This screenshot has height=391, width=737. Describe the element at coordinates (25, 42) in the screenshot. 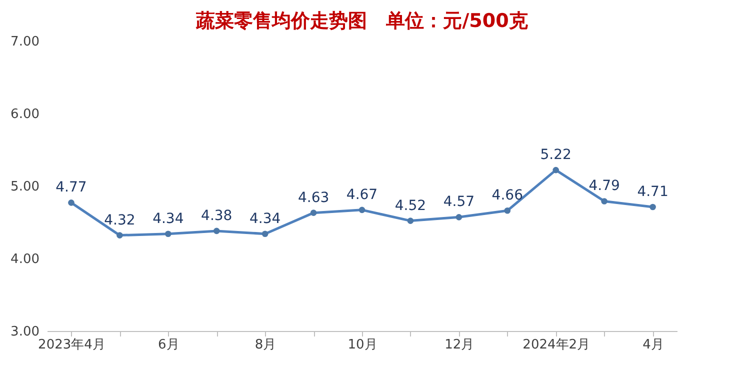

I see `y-tick-label: 7.00` at that location.